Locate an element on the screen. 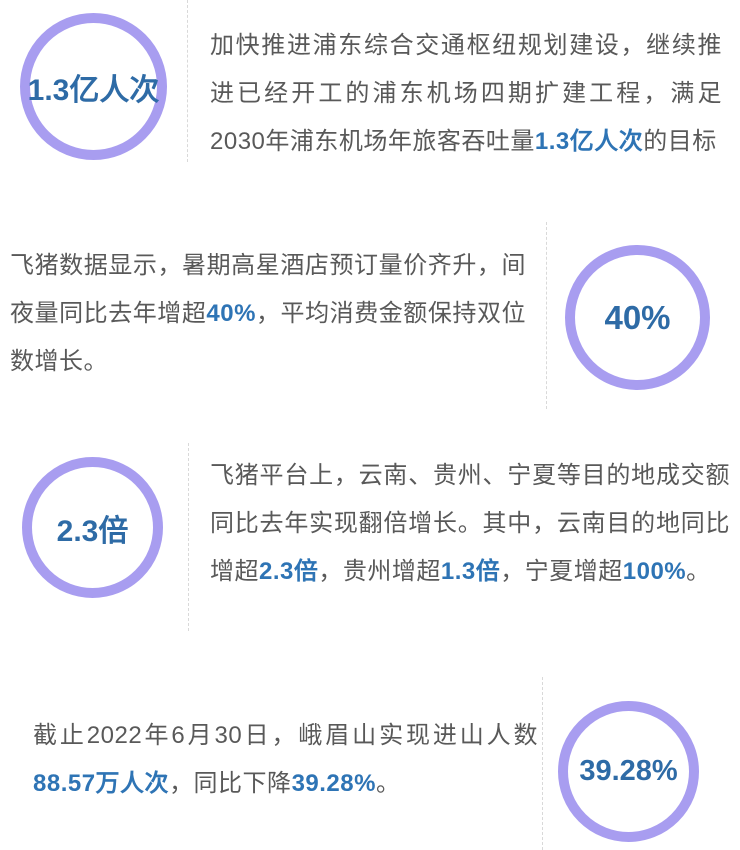 Image resolution: width=740 pixels, height=850 pixels. stat-circle-emeishan-visitors: 39.28% is located at coordinates (628, 771).